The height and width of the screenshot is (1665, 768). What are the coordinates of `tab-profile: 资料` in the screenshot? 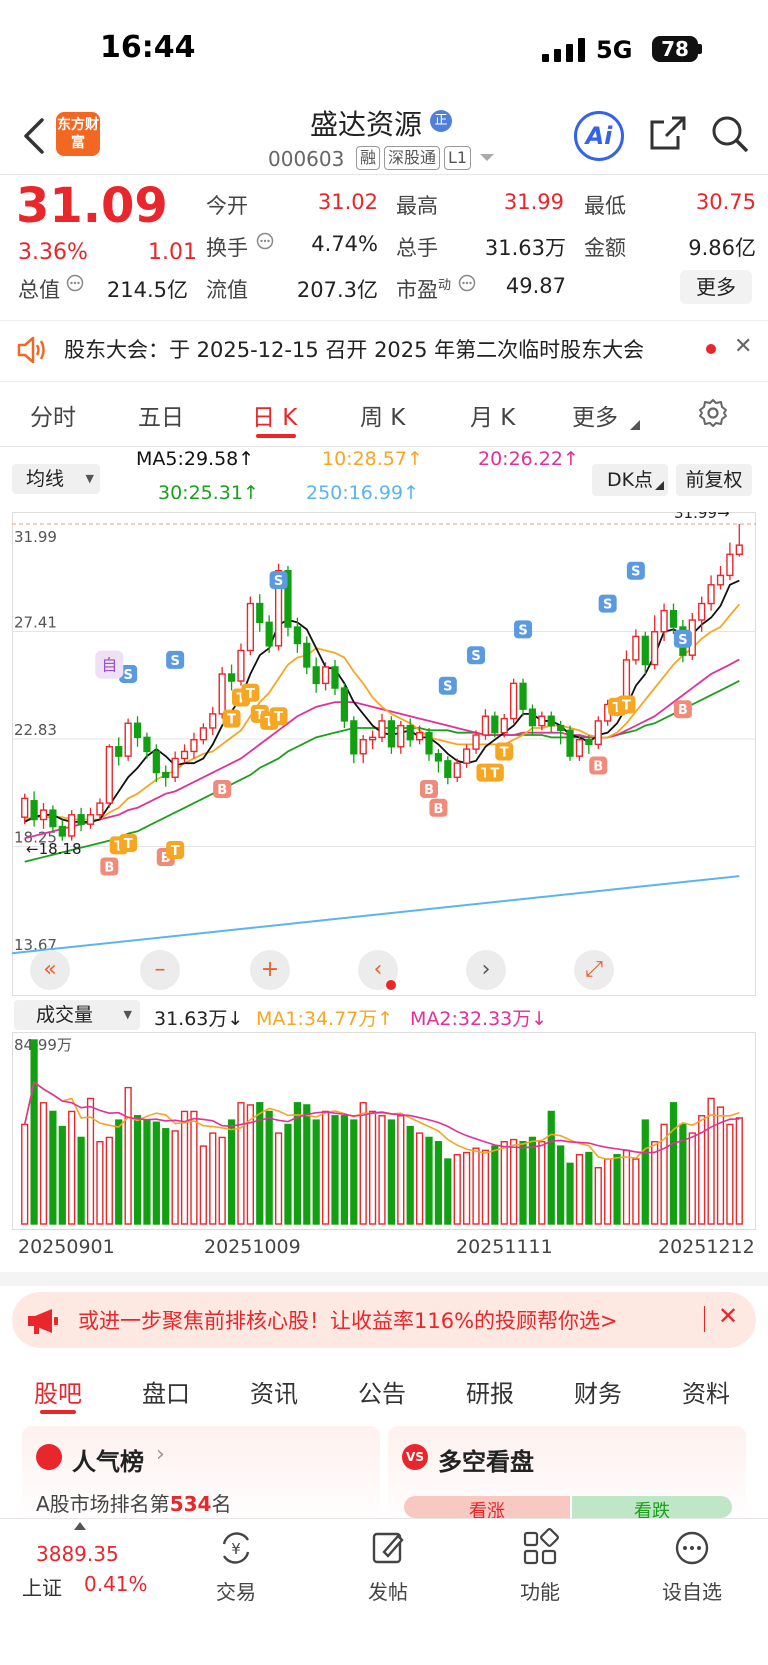 It's located at (706, 1394).